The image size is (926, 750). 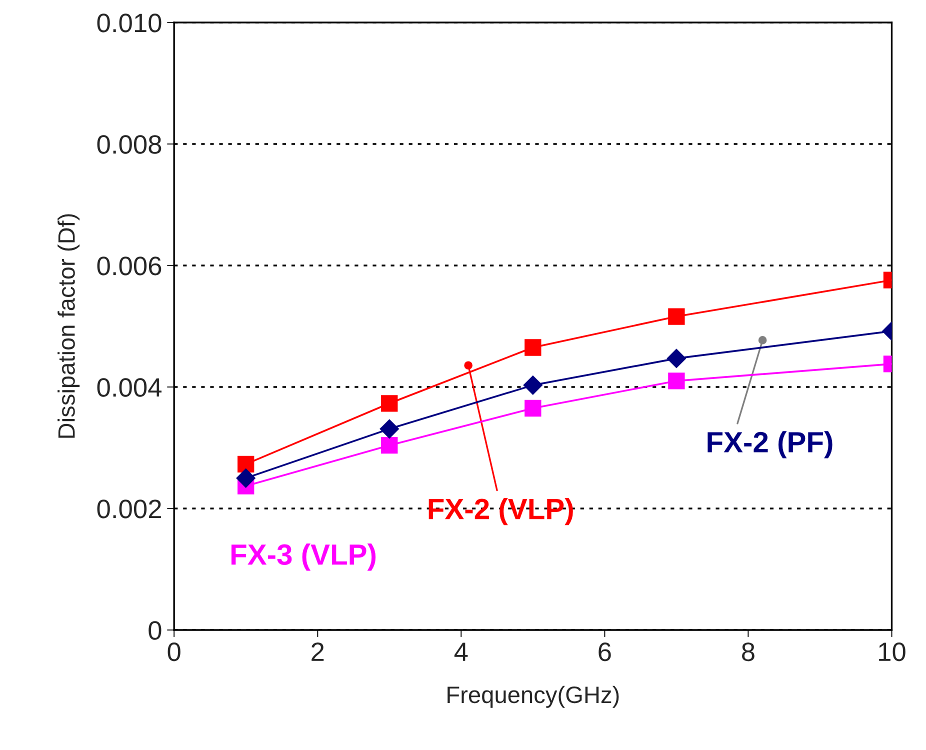 What do you see at coordinates (770, 444) in the screenshot?
I see `text: FX-2 (PF)` at bounding box center [770, 444].